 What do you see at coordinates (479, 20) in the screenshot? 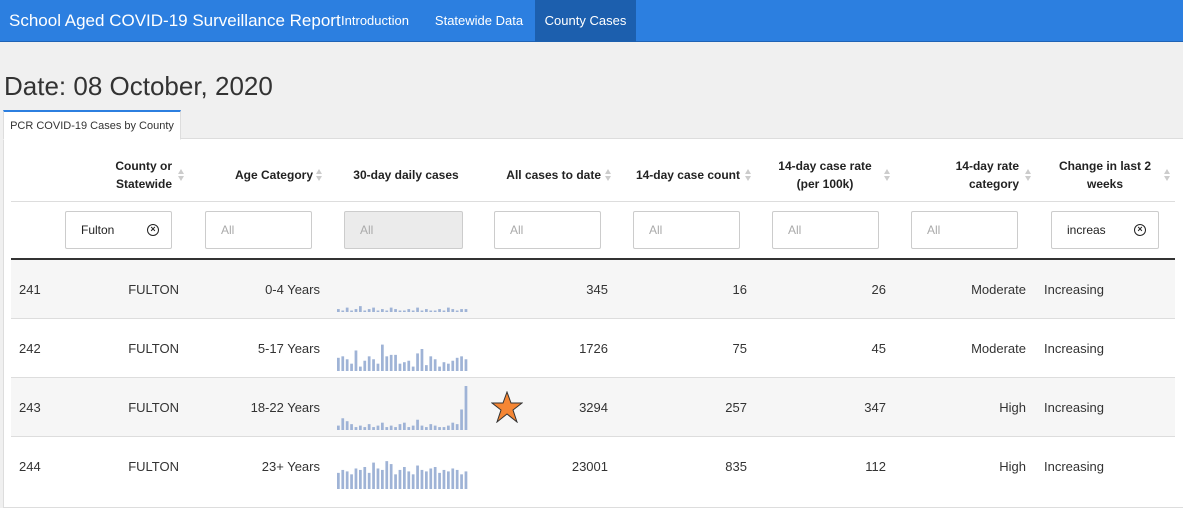
I see `nav-statewide-data: Statewide Data` at bounding box center [479, 20].